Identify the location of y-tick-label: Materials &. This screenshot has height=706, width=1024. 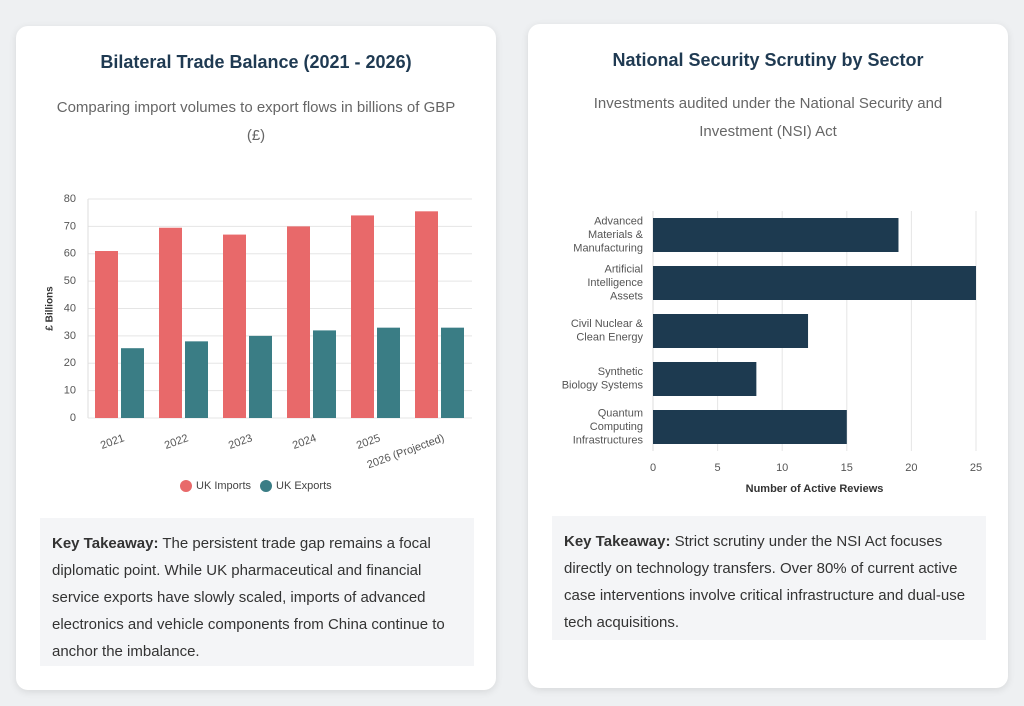
(616, 235).